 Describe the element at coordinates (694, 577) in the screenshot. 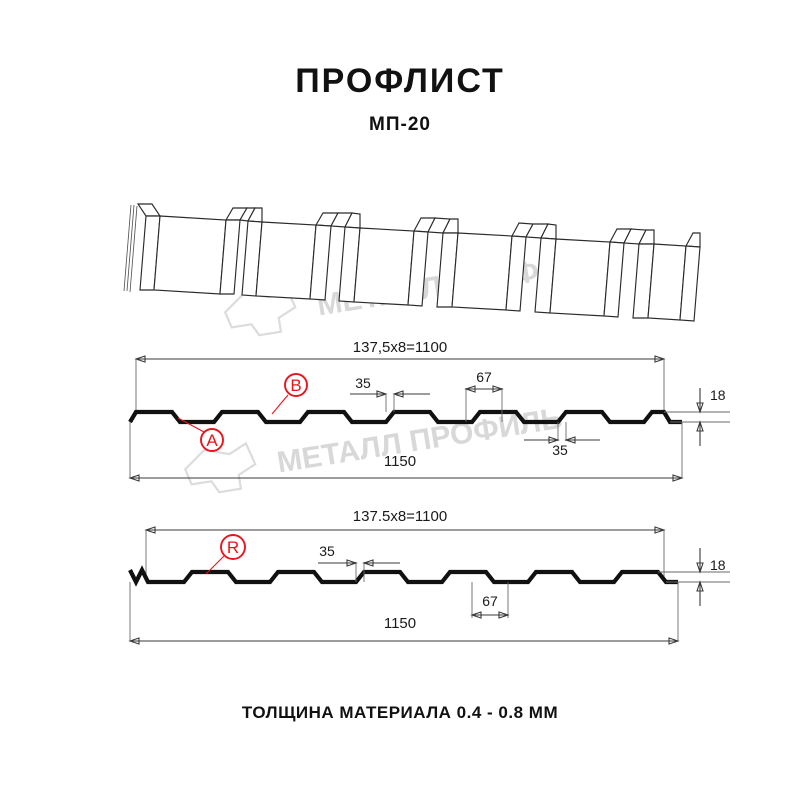

I see `section-r-dim-18: 18` at that location.